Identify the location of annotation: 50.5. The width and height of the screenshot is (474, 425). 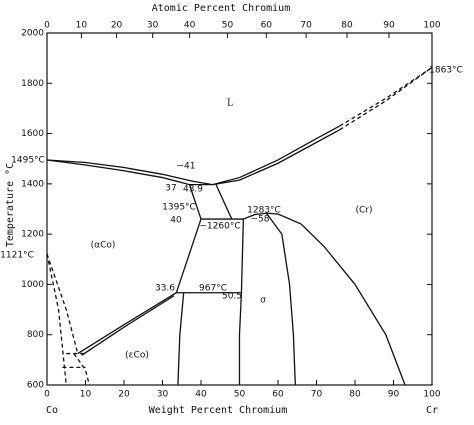
(232, 297).